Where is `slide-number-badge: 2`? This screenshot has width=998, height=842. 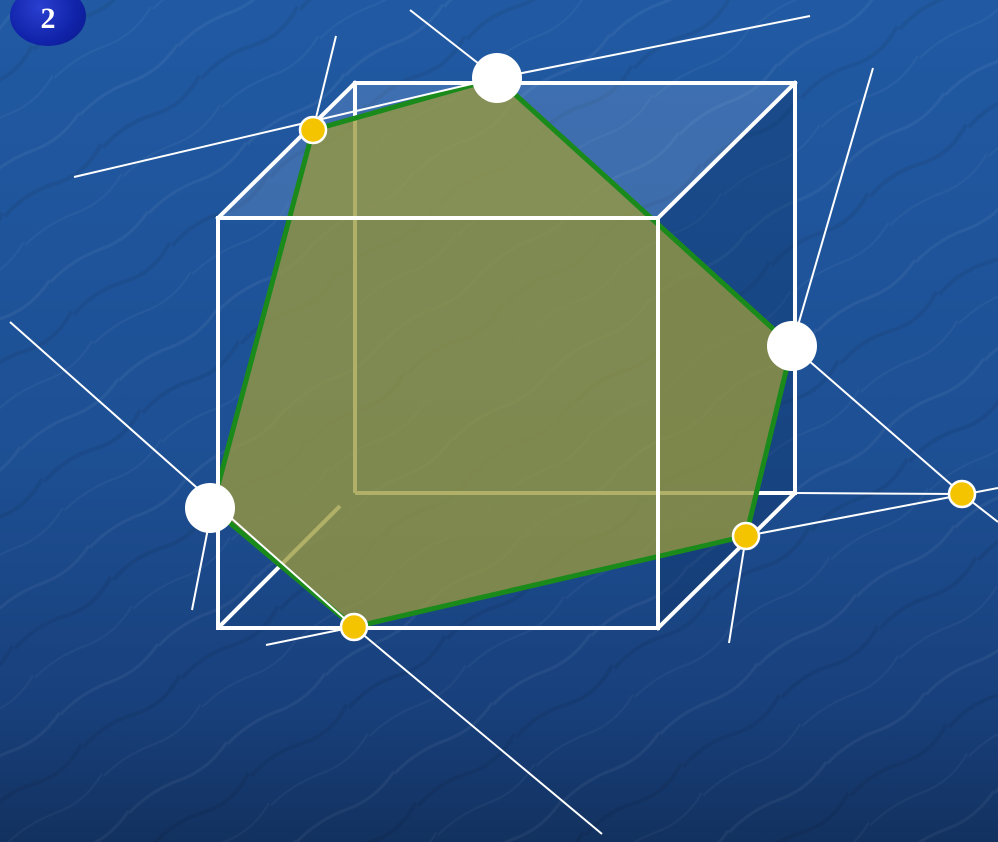
slide-number-badge: 2 is located at coordinates (48, 23).